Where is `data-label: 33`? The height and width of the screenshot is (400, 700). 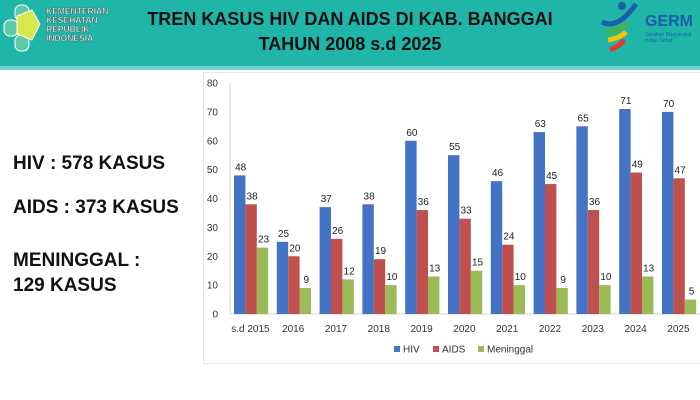 data-label: 33 is located at coordinates (467, 211).